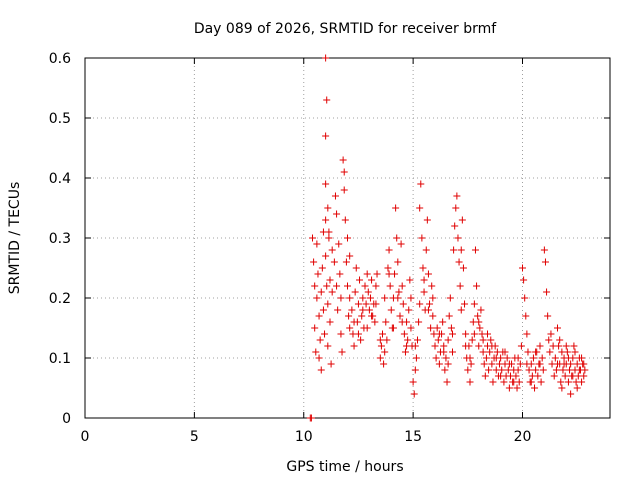 Image resolution: width=640 pixels, height=480 pixels. Describe the element at coordinates (60, 359) in the screenshot. I see `y-tick-label: 0.1` at that location.